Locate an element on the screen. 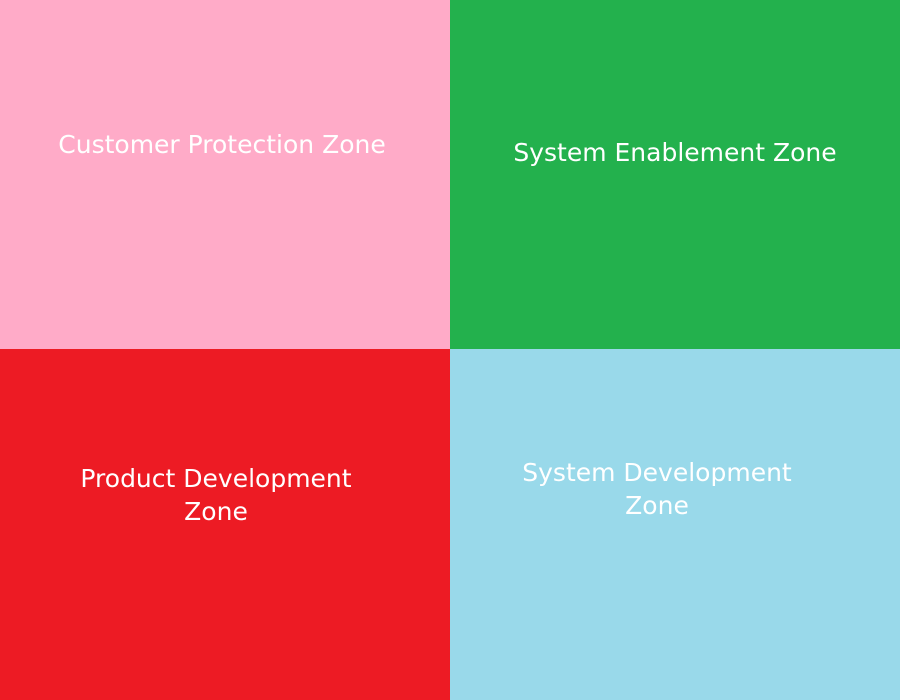 This screenshot has height=700, width=900. customer-protection-zone-label: Customer Protection Zone is located at coordinates (222, 144).